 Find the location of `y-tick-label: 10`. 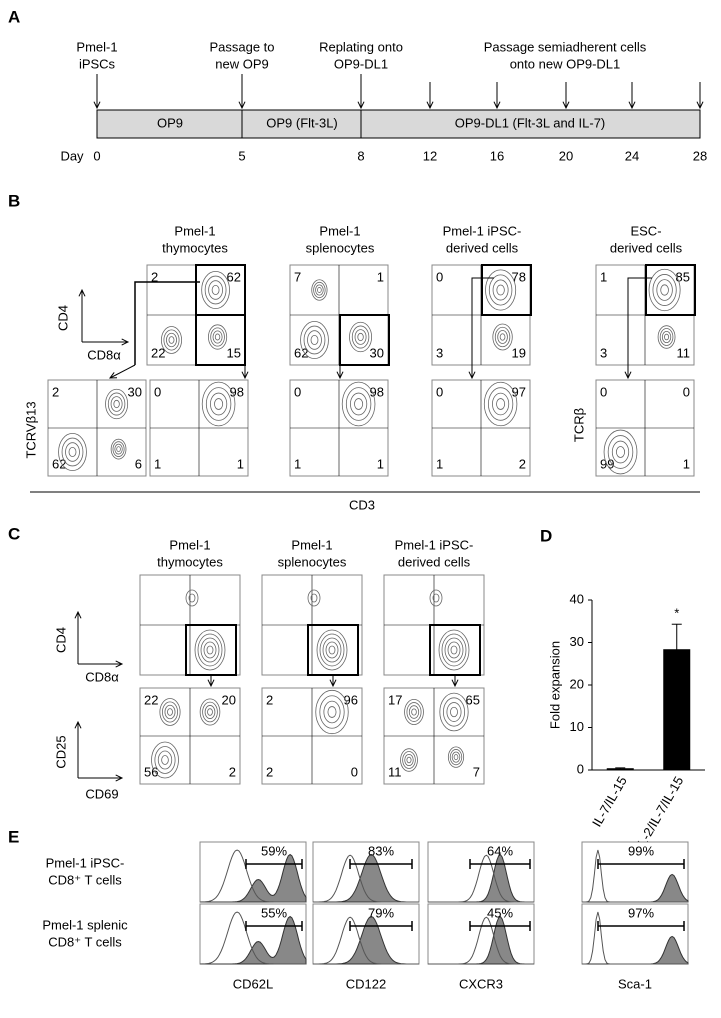

y-tick-label: 10 is located at coordinates (577, 726).